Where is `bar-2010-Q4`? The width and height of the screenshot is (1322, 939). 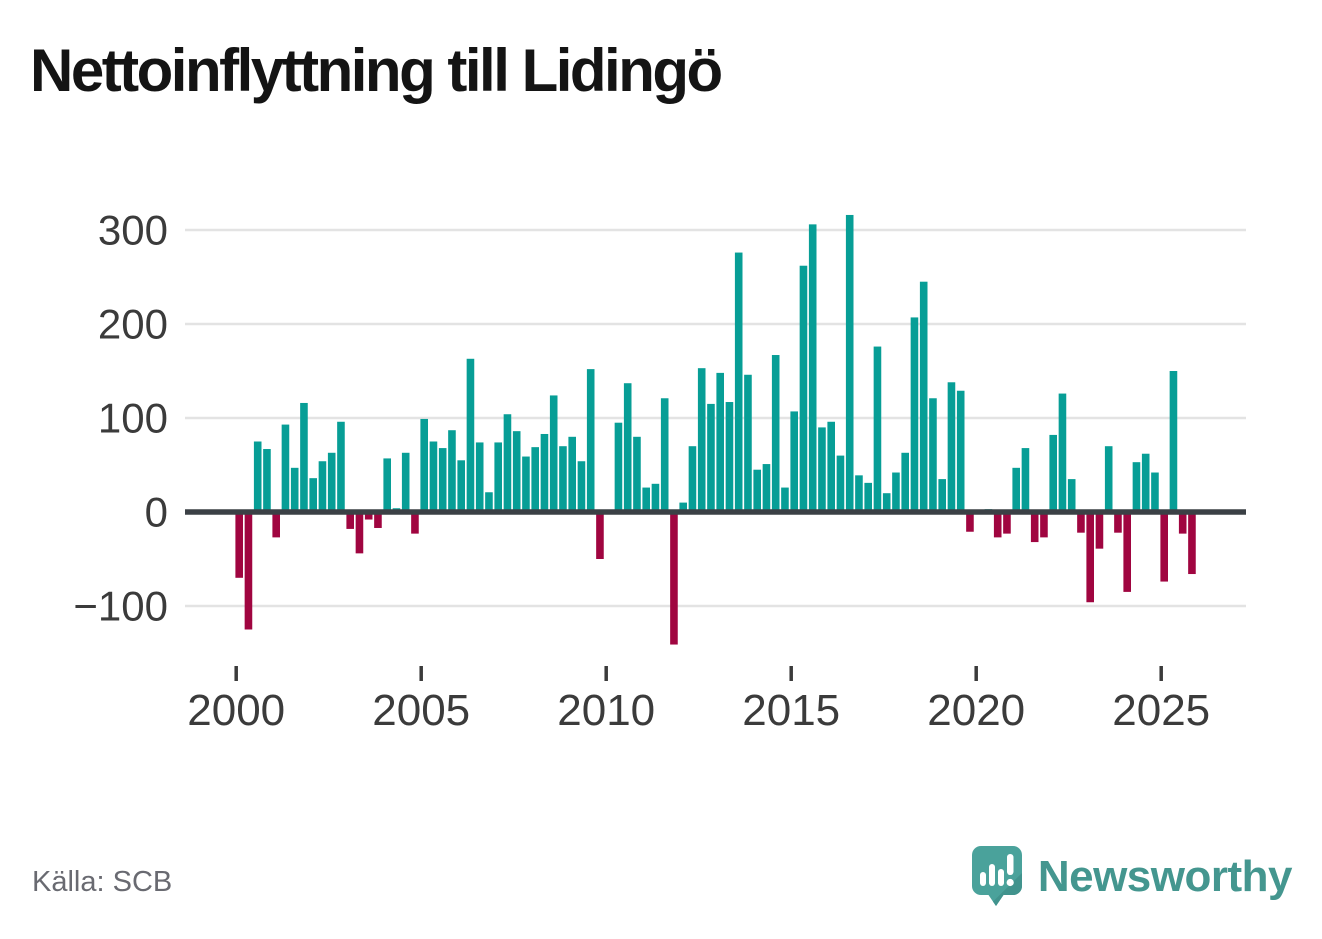
bar-2010-Q4 is located at coordinates (637, 474).